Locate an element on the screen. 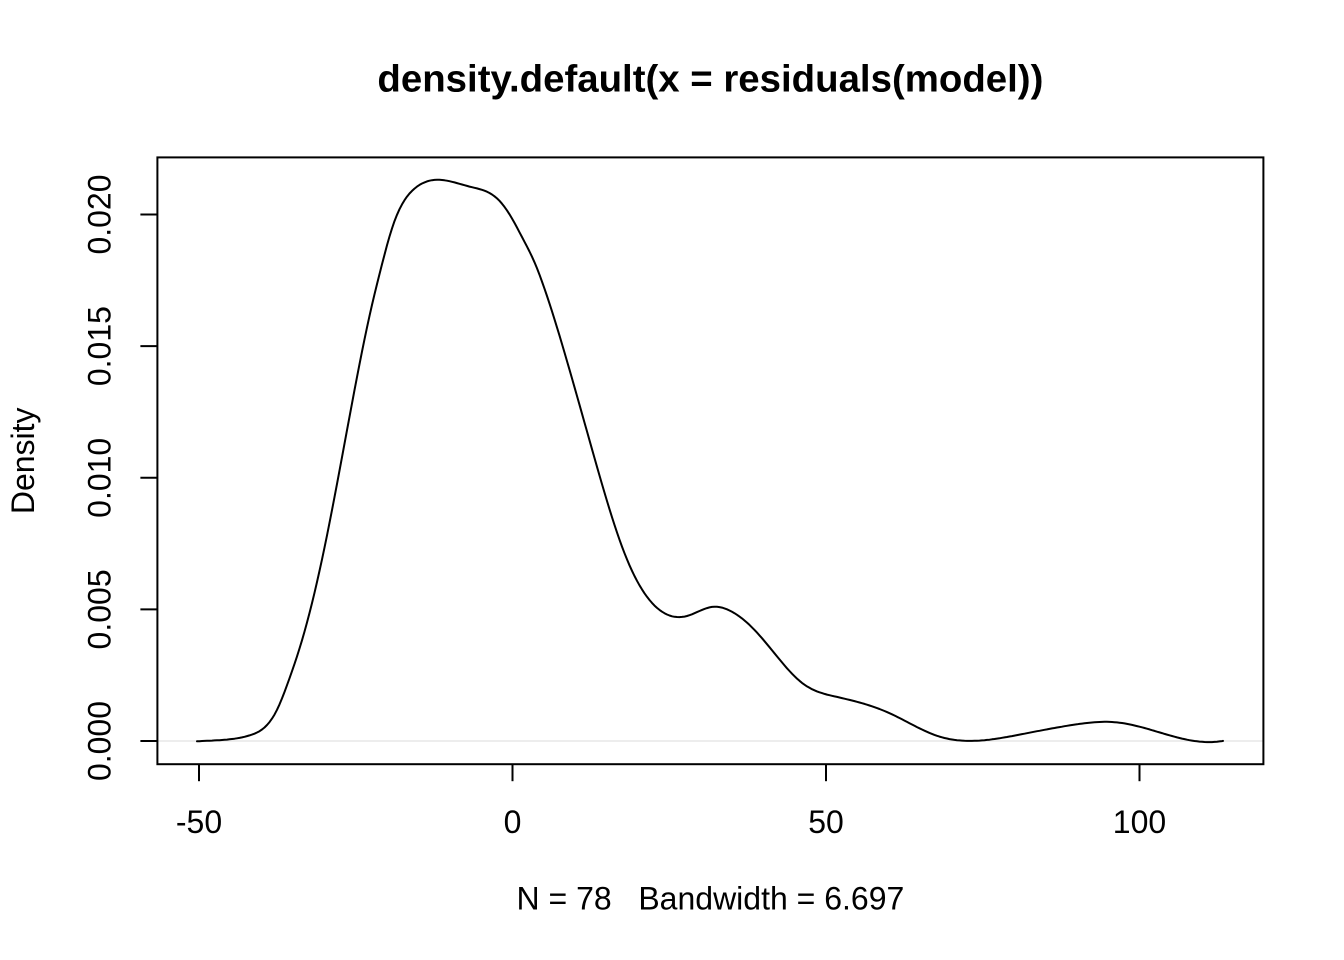 This screenshot has height=960, width=1344. svg-text: -50 is located at coordinates (199, 822).